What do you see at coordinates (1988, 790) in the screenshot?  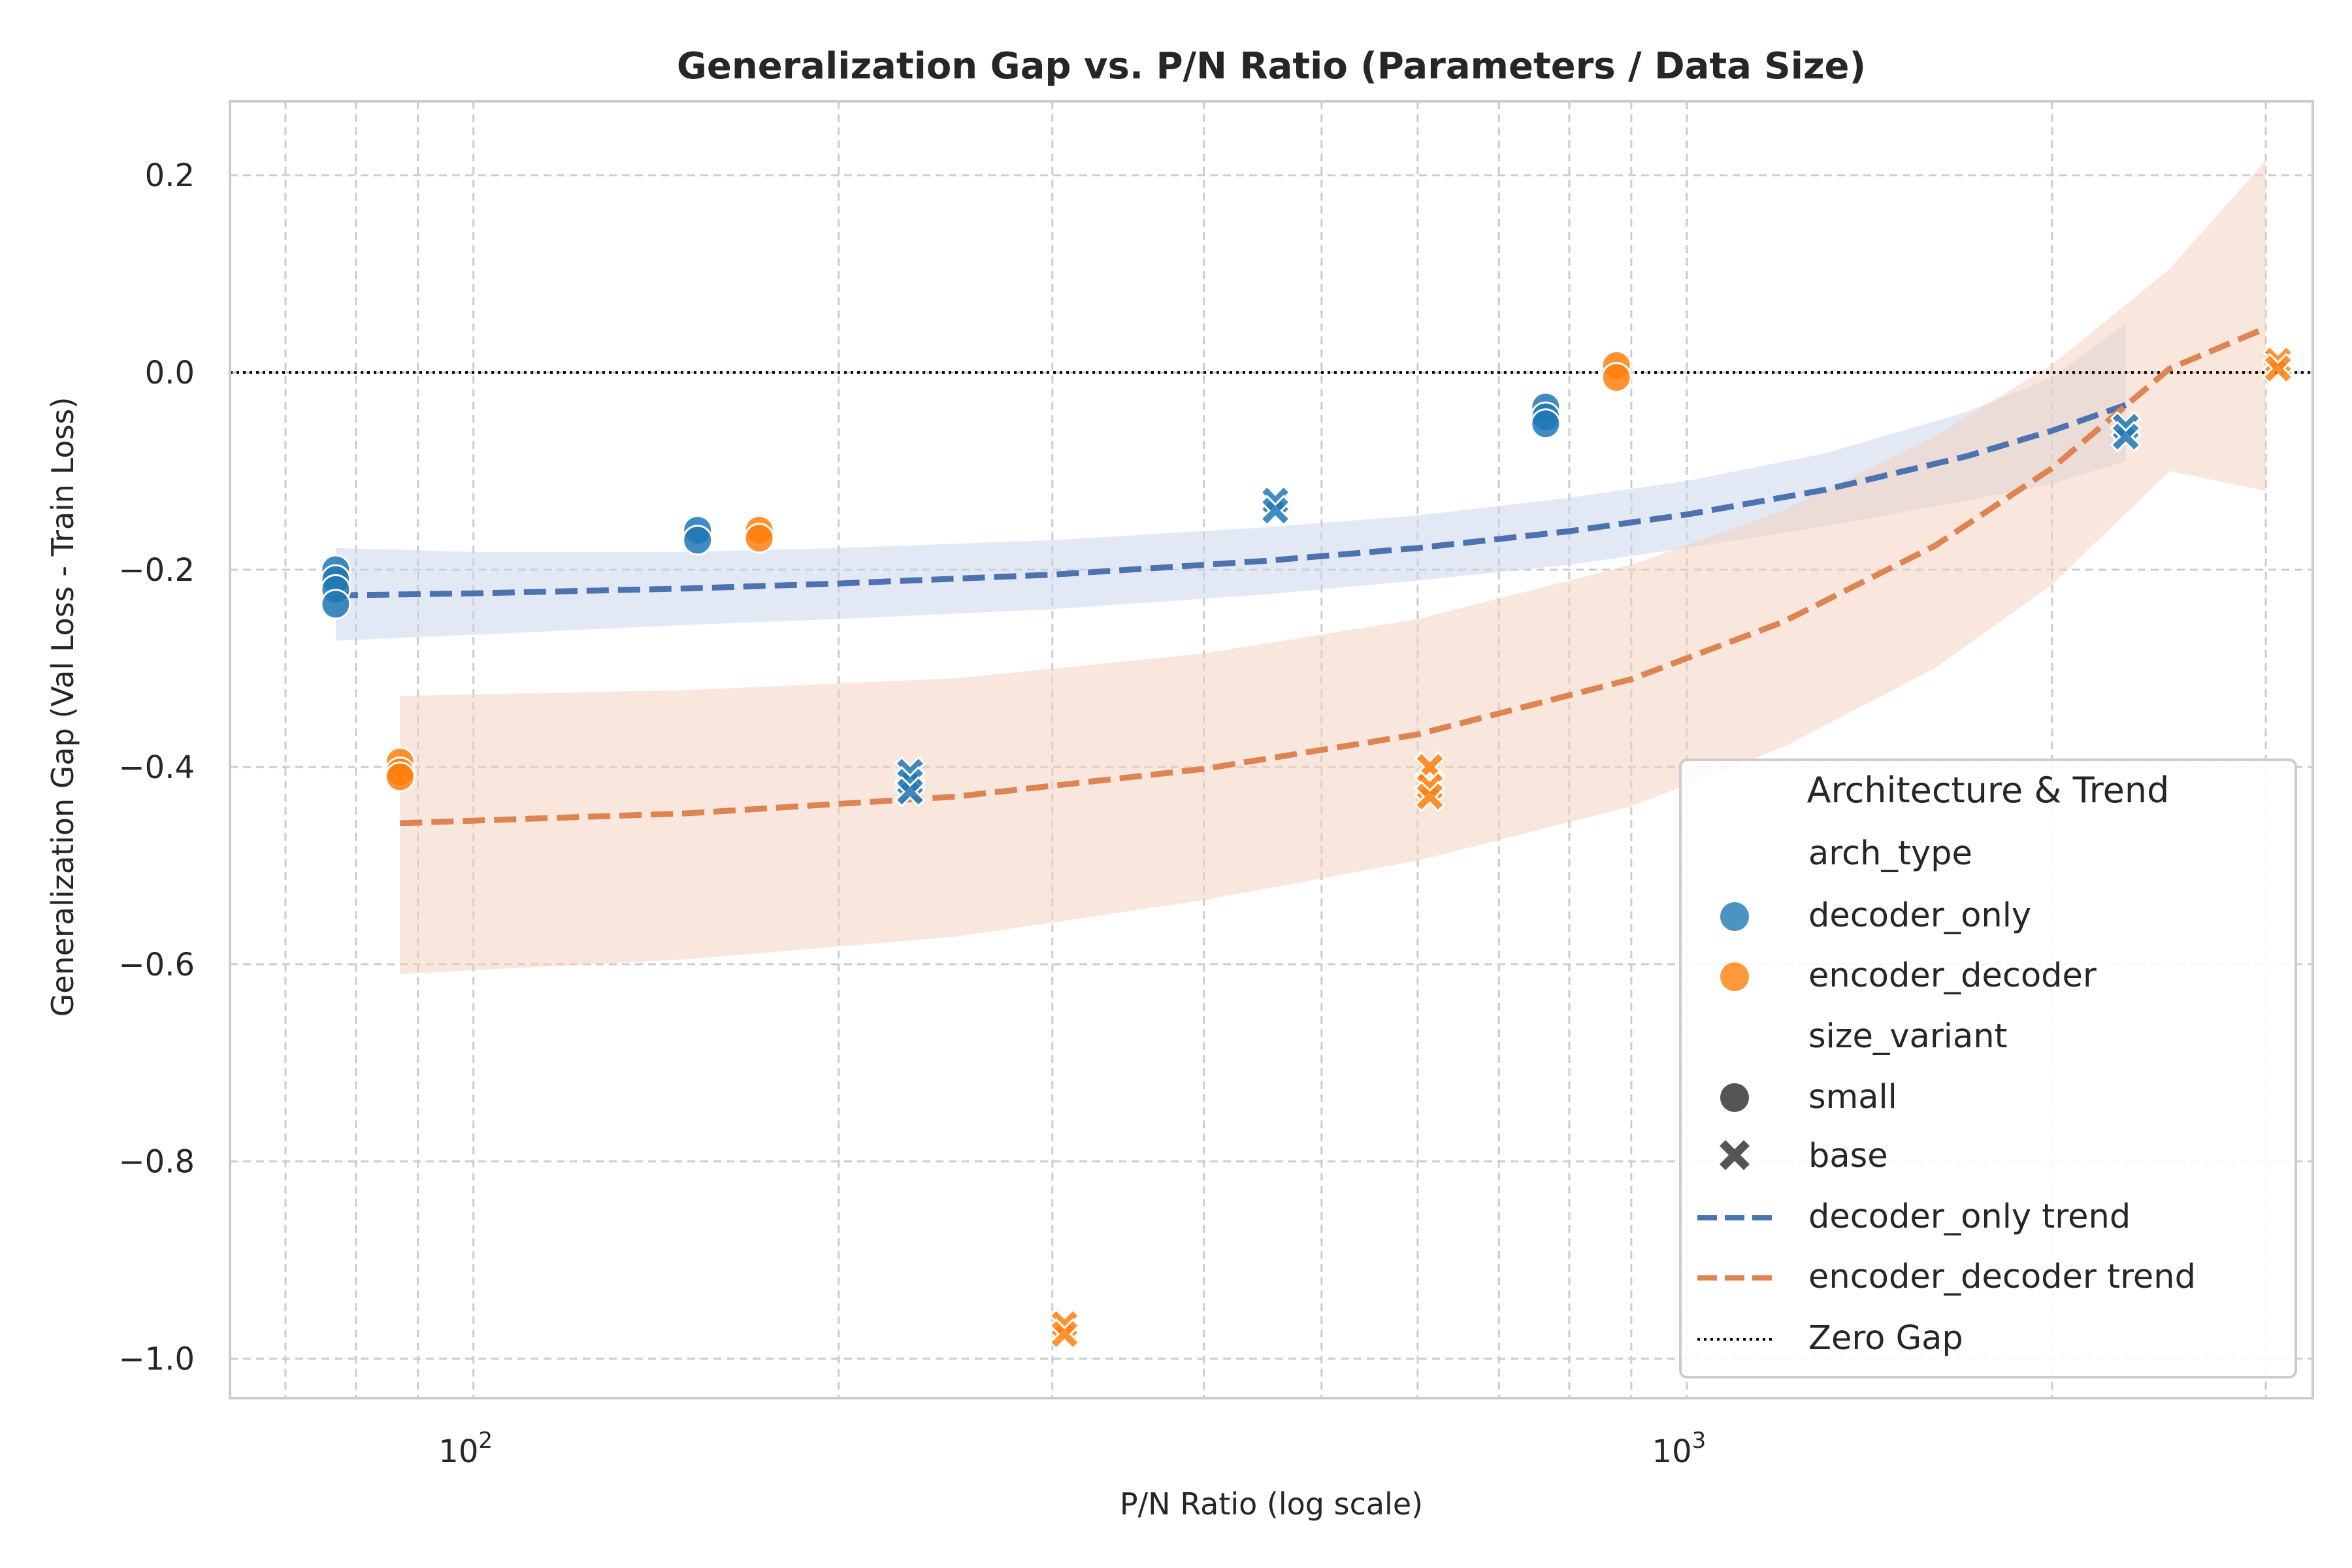 I see `legend-title: Architecture & Trend` at bounding box center [1988, 790].